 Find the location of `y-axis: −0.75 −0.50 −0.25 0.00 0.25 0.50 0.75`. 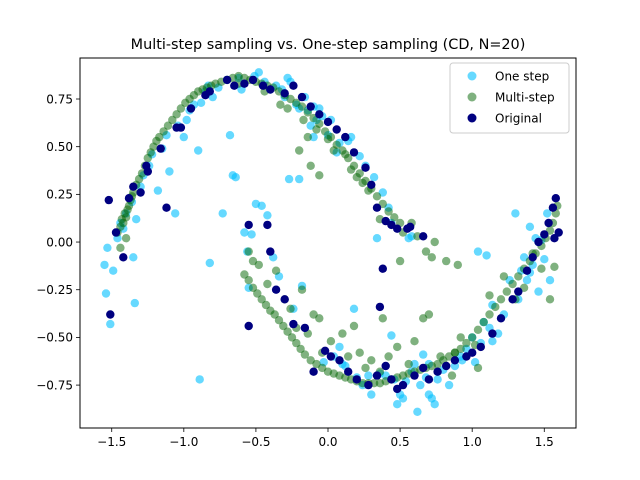

y-axis: −0.75 −0.50 −0.25 0.00 0.25 0.50 0.75 is located at coordinates (58, 242).